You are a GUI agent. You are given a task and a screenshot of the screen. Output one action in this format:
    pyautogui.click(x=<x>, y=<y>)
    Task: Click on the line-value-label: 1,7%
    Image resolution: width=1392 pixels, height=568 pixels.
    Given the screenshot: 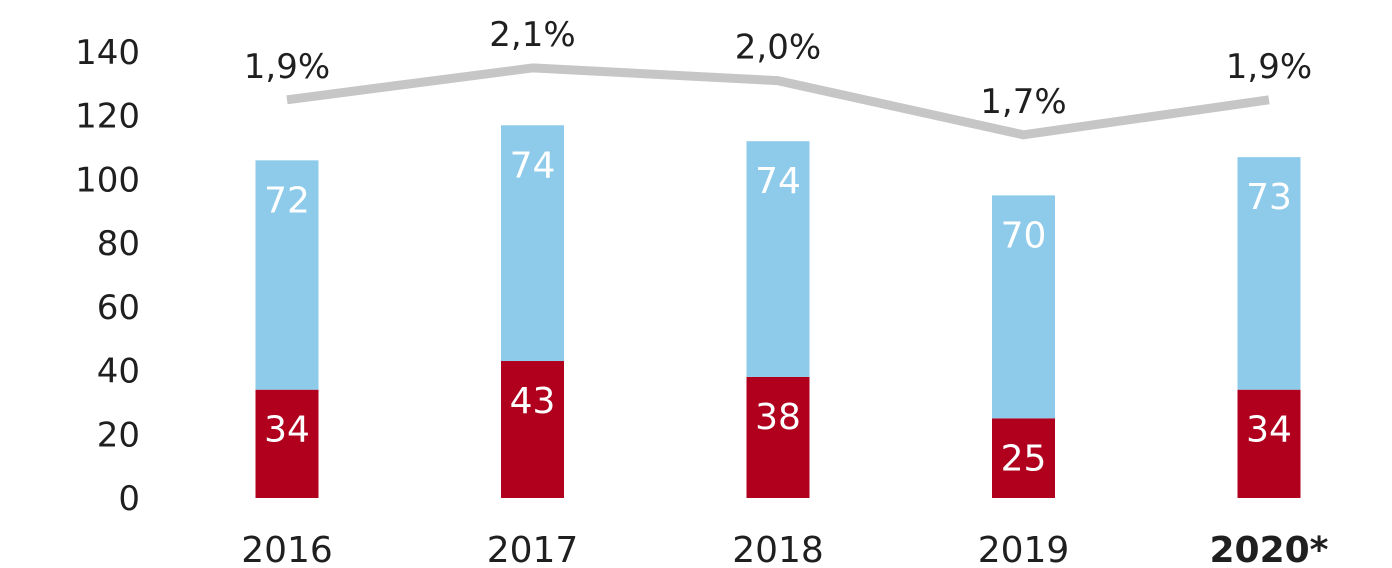 What is the action you would take?
    pyautogui.click(x=1023, y=102)
    